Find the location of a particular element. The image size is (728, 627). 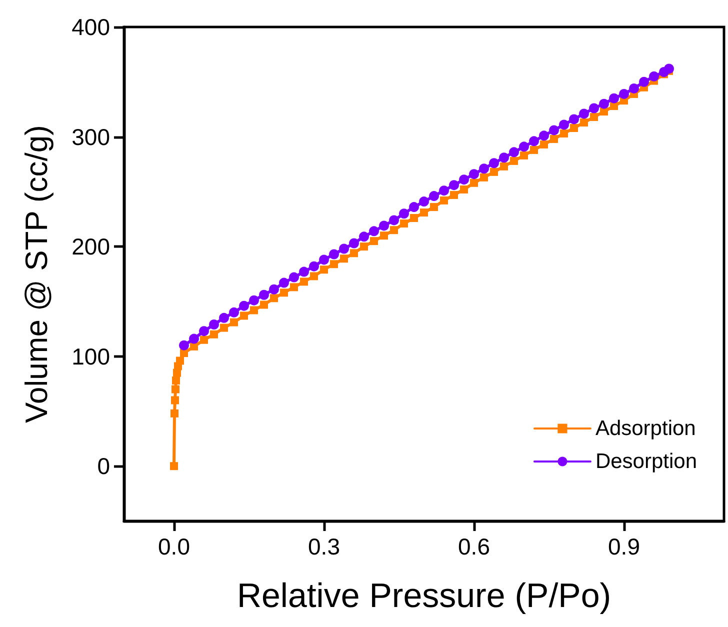

x-tick-label: 0.3 is located at coordinates (324, 547).